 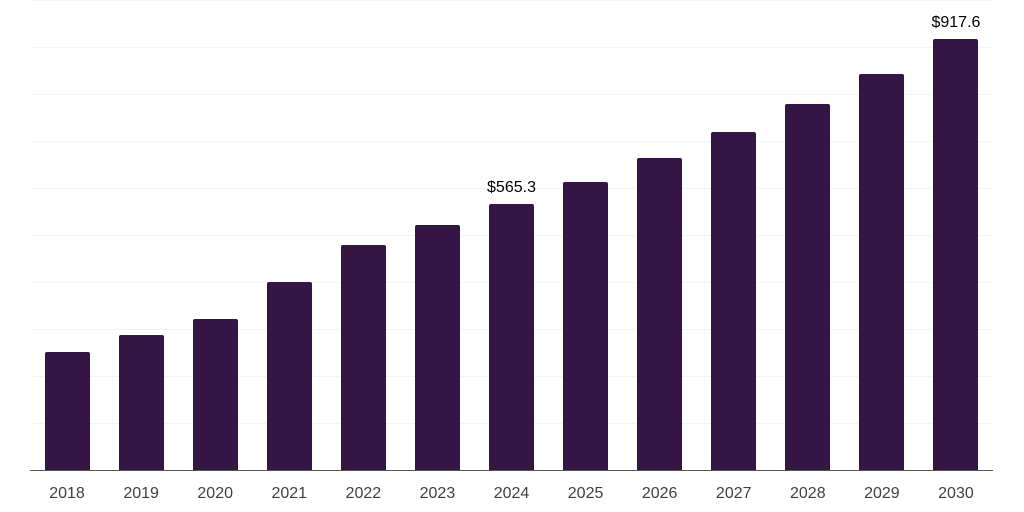 I want to click on bar-2021, so click(x=289, y=376).